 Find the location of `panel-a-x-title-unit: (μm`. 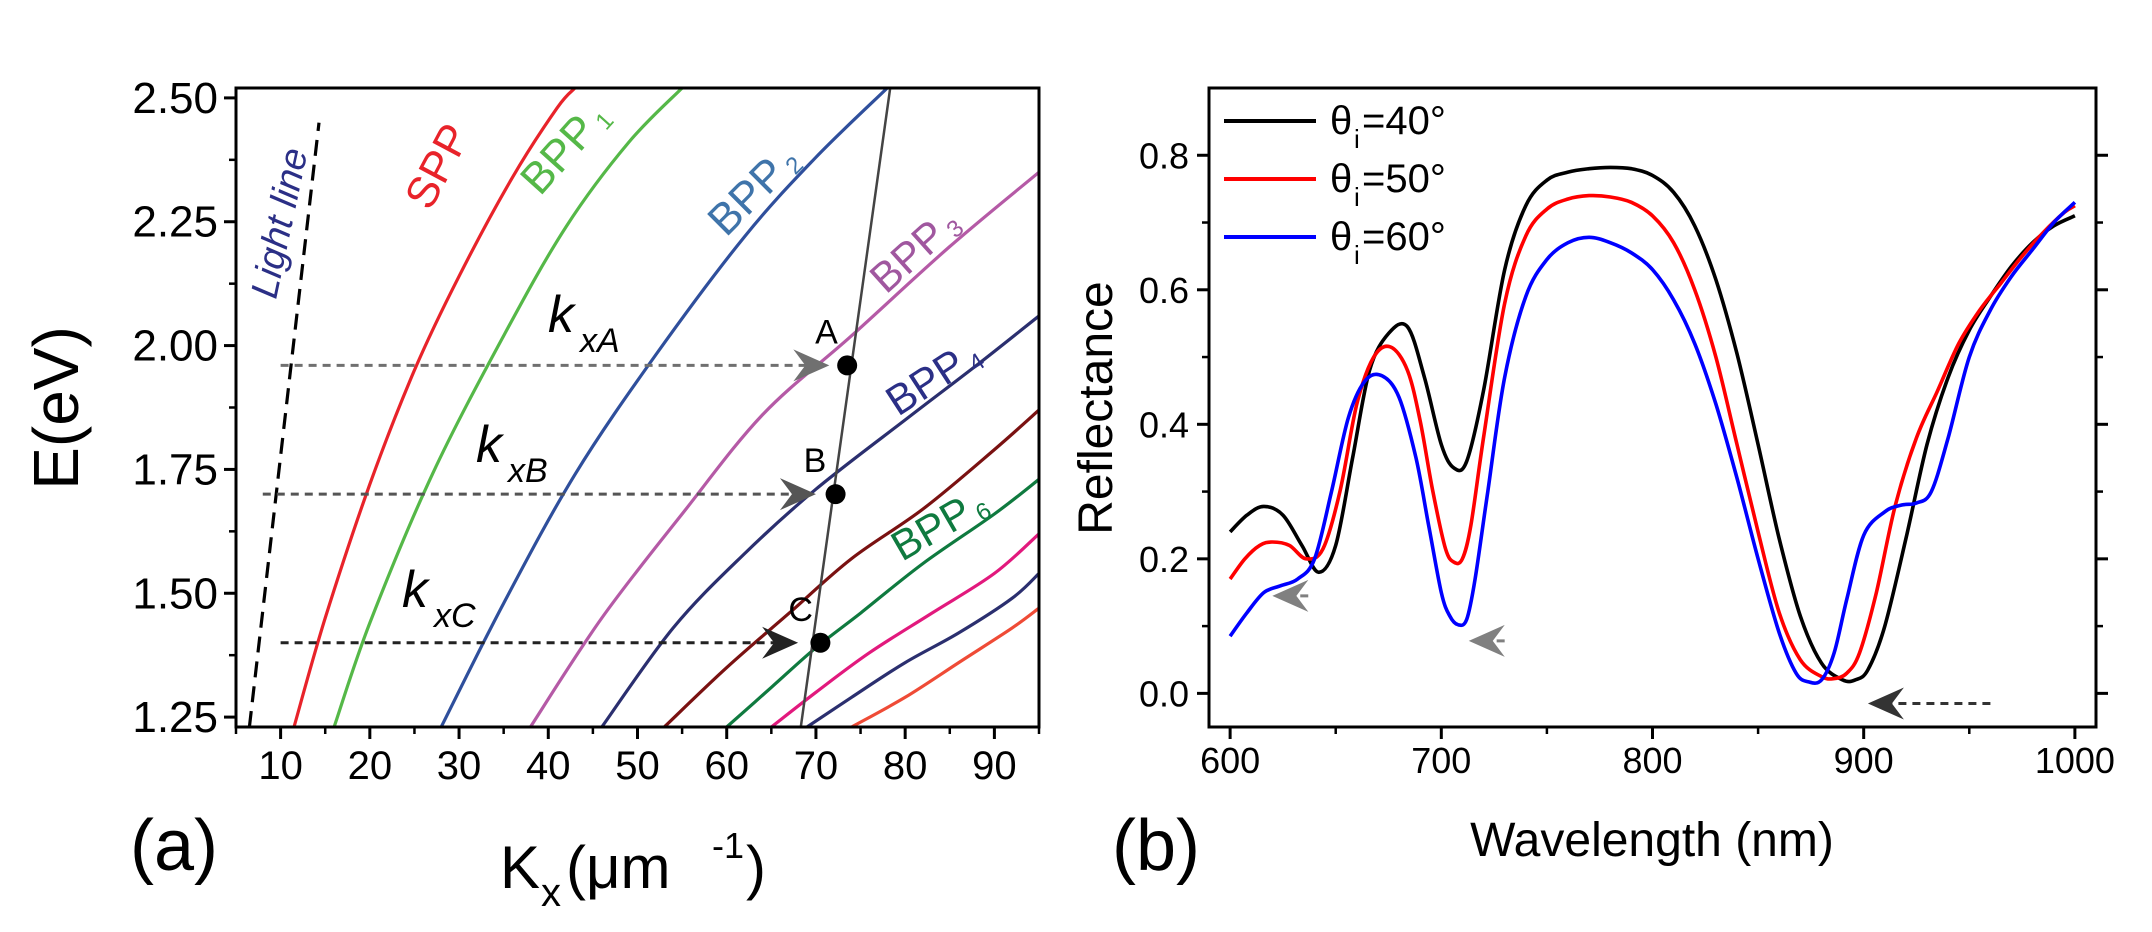

panel-a-x-title-unit: (μm is located at coordinates (618, 867).